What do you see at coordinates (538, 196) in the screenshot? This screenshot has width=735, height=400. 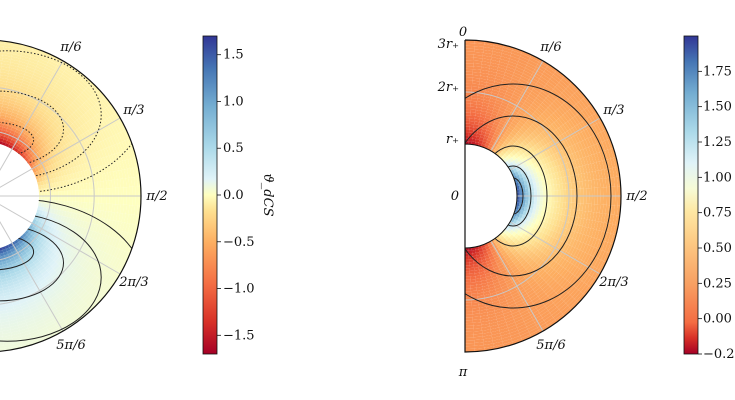 I see `right-contour` at bounding box center [538, 196].